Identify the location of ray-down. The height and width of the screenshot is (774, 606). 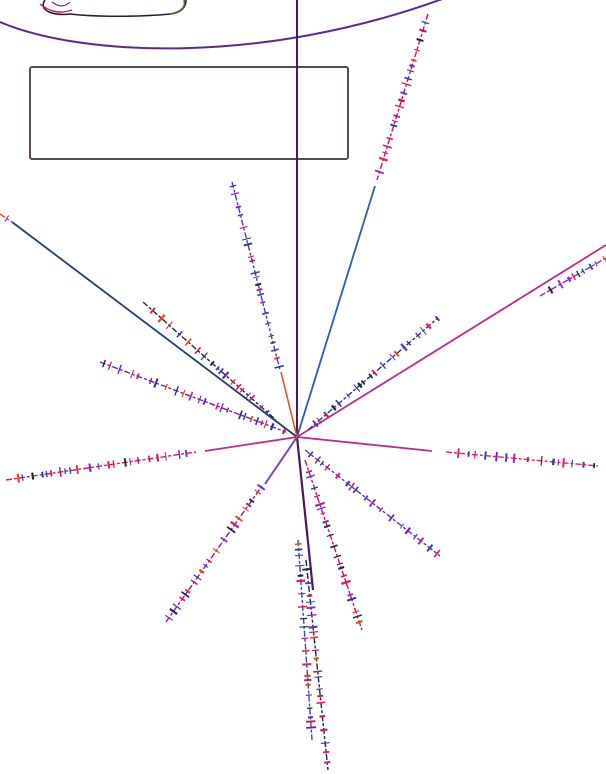
(305, 513).